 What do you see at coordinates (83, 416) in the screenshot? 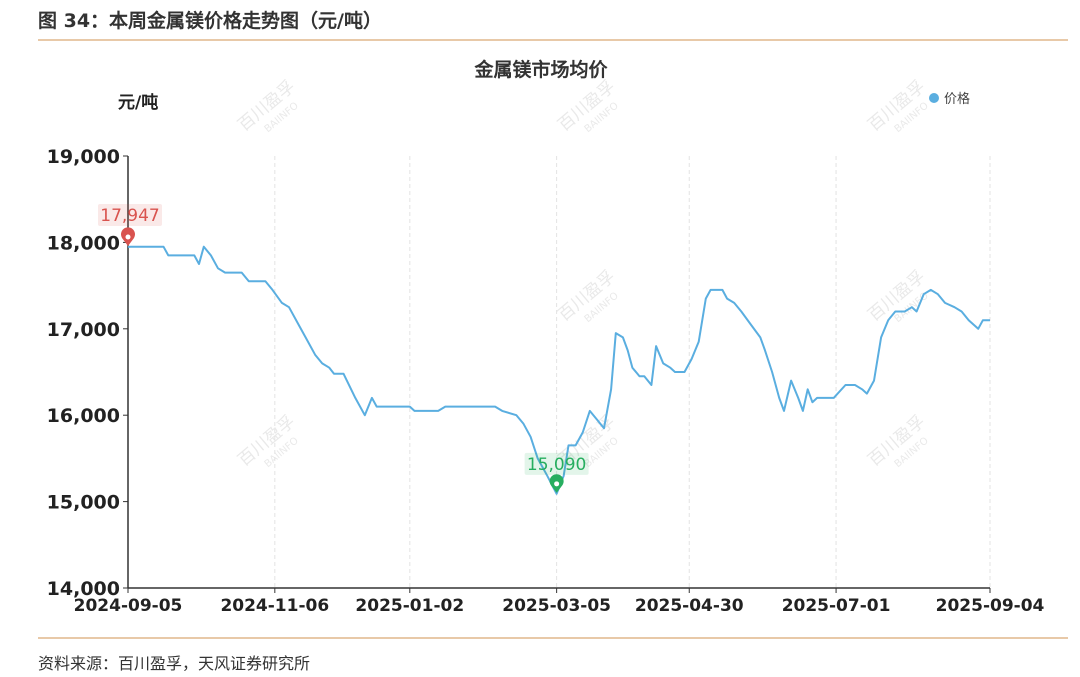
I see `y-tick-label: 16,000` at bounding box center [83, 416].